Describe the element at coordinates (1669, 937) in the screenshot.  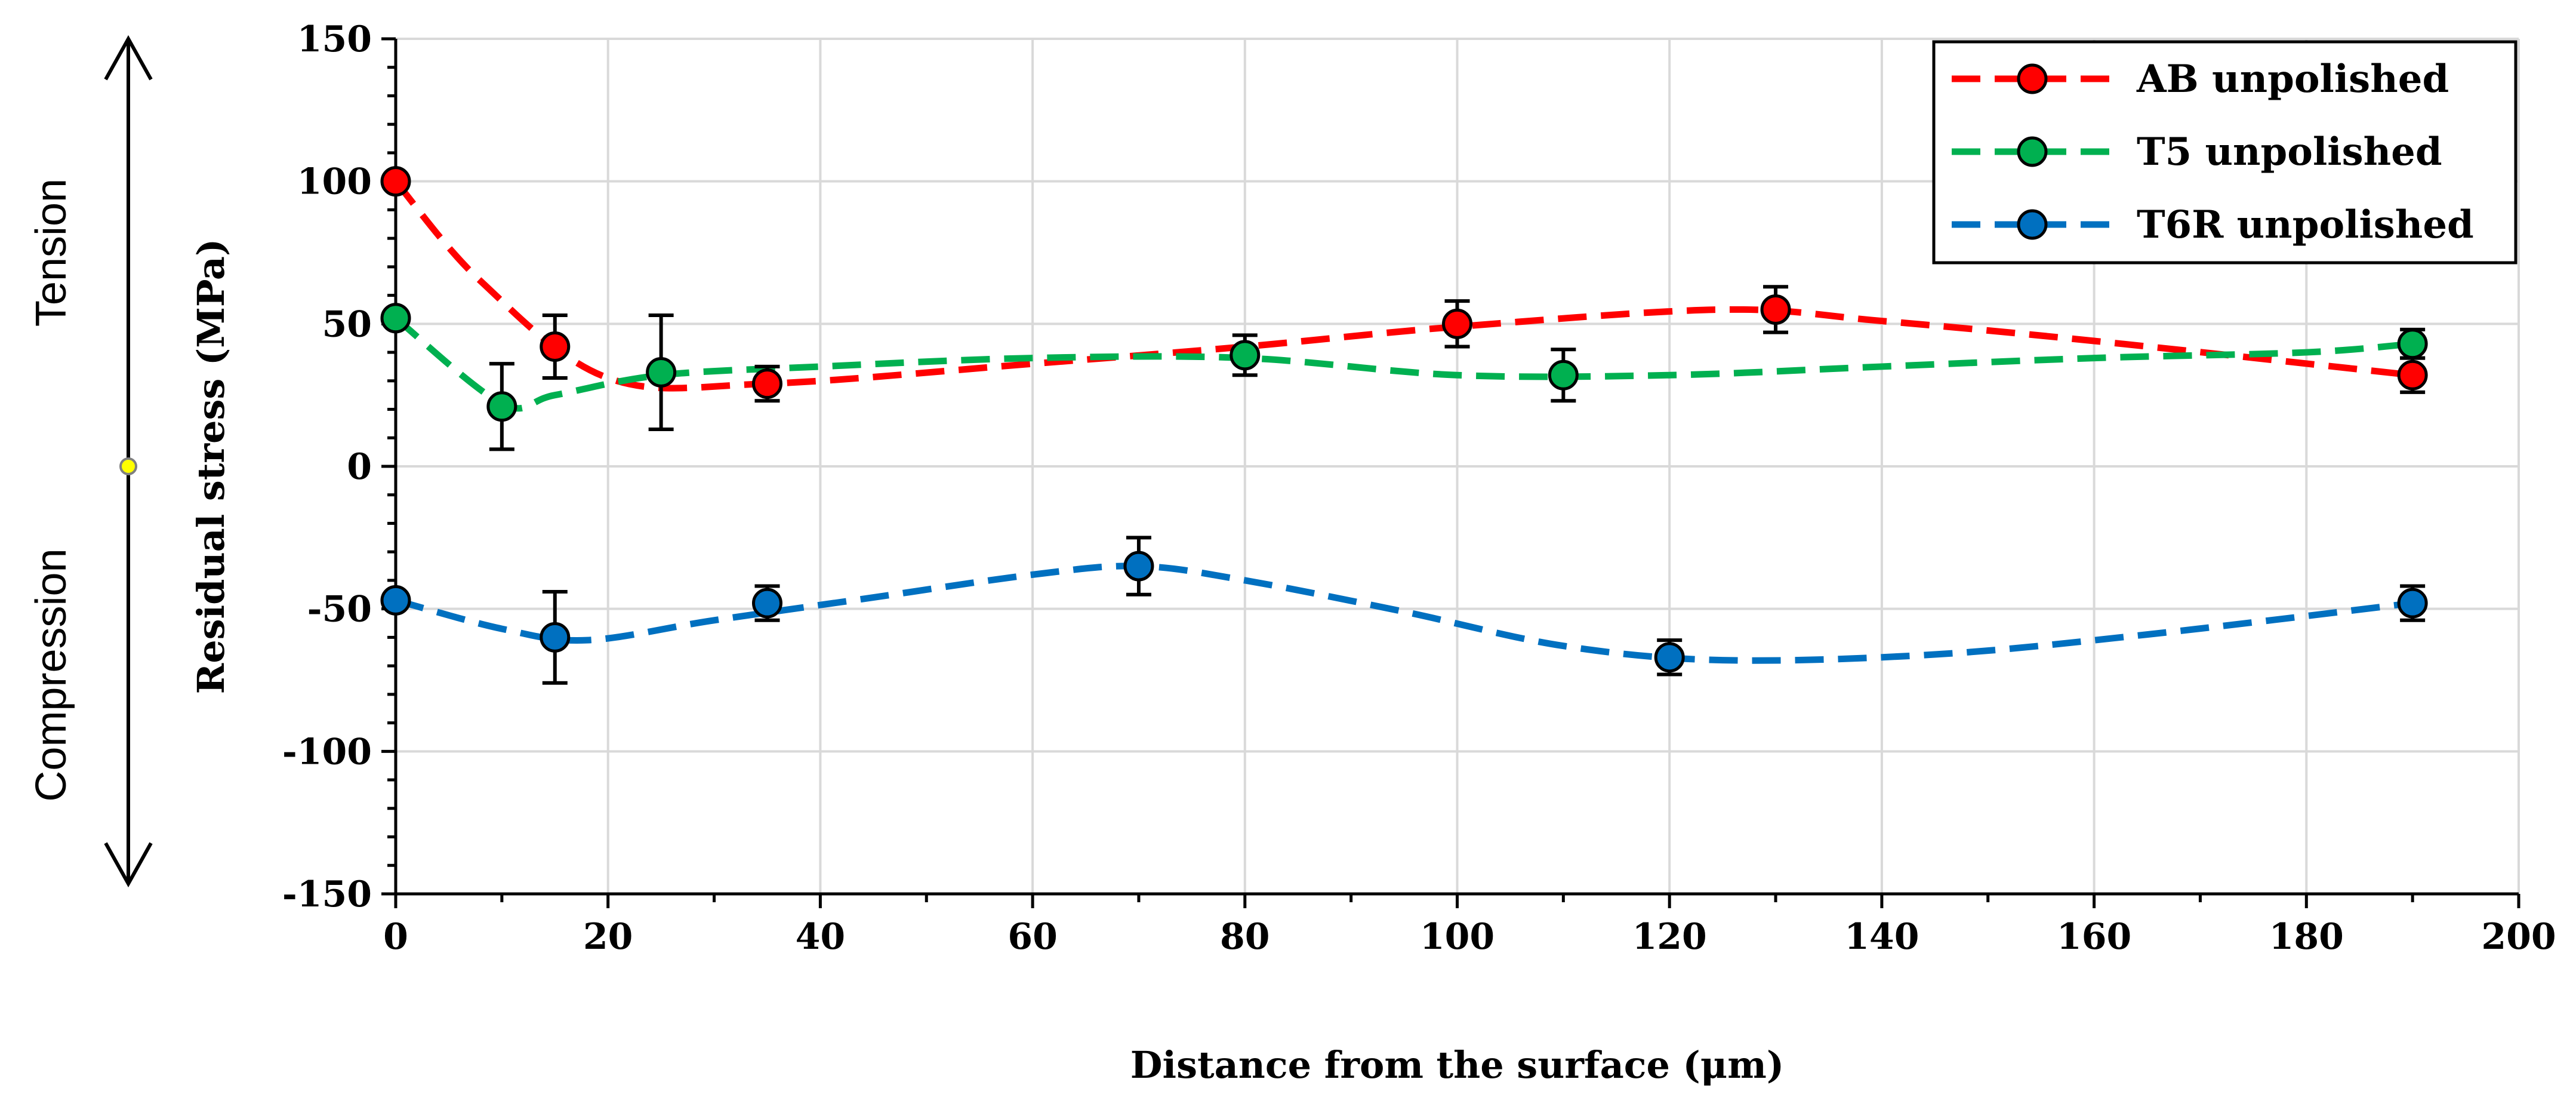
I see `x-tick-label: 120` at that location.